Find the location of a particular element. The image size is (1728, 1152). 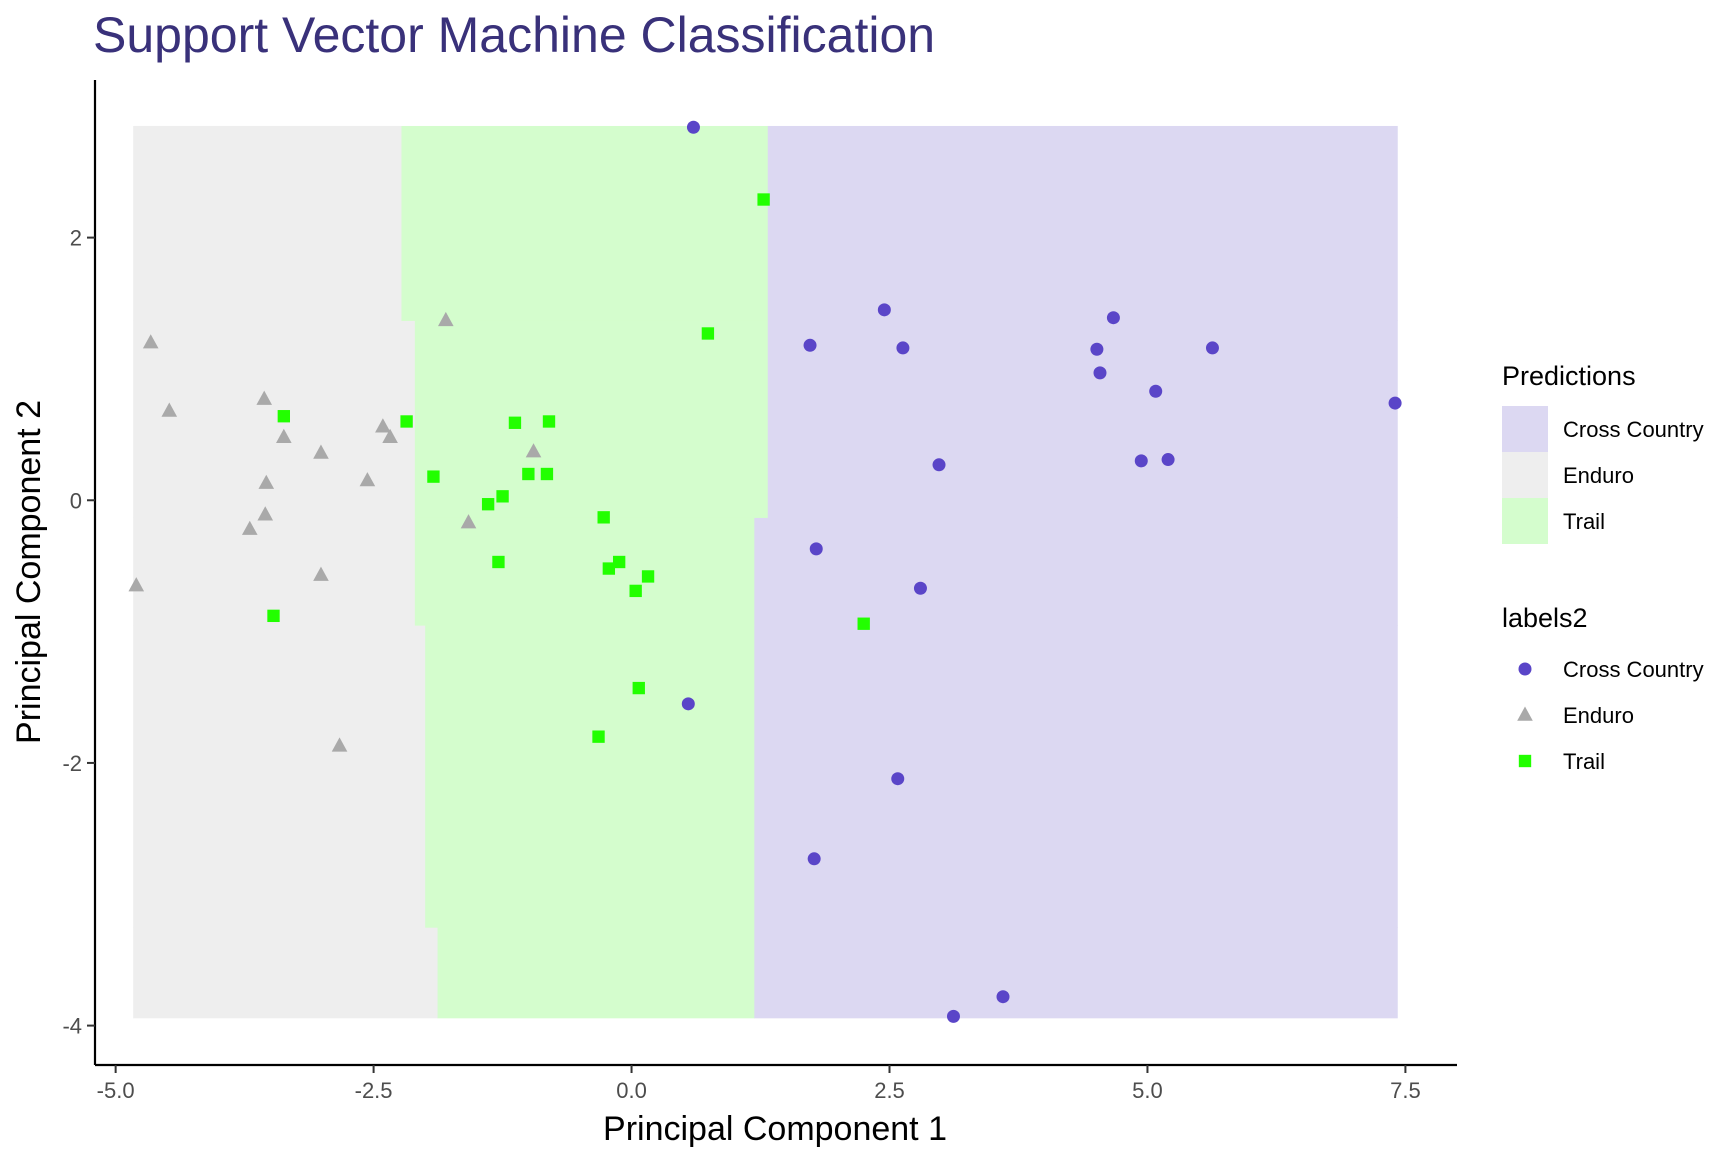

legend-key-square is located at coordinates (1525, 761).